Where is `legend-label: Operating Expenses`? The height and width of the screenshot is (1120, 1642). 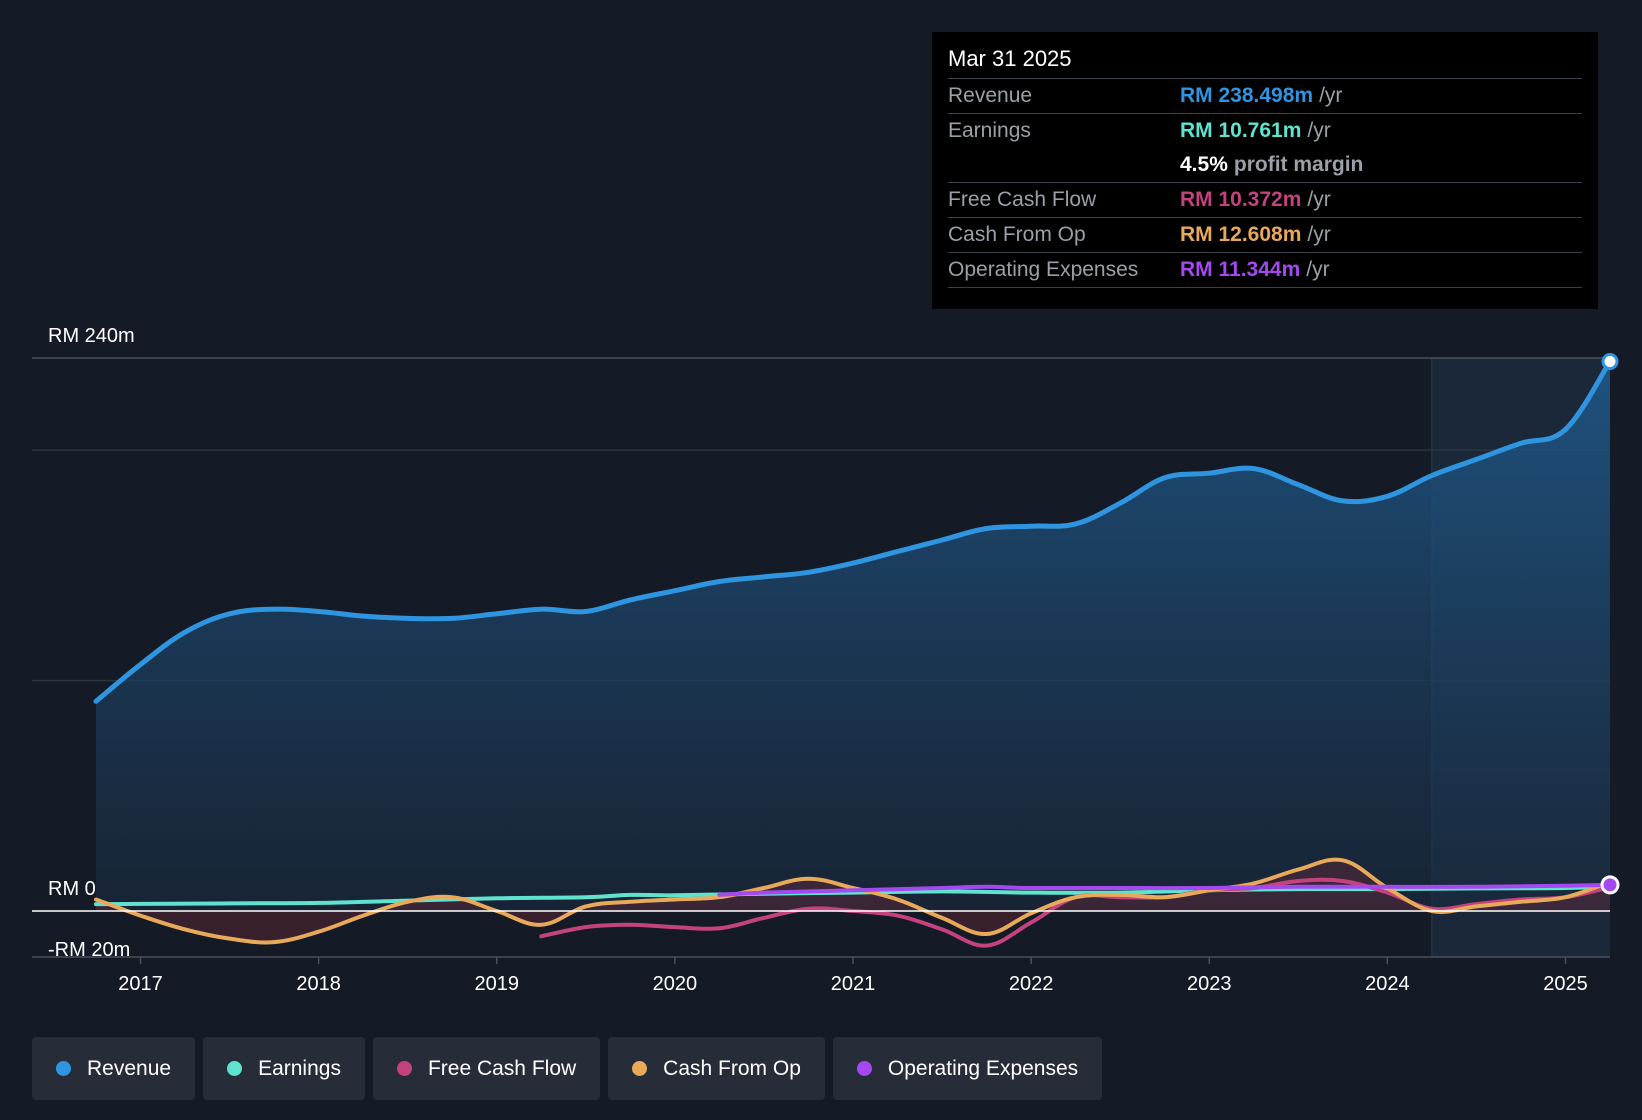
legend-label: Operating Expenses is located at coordinates (983, 1068).